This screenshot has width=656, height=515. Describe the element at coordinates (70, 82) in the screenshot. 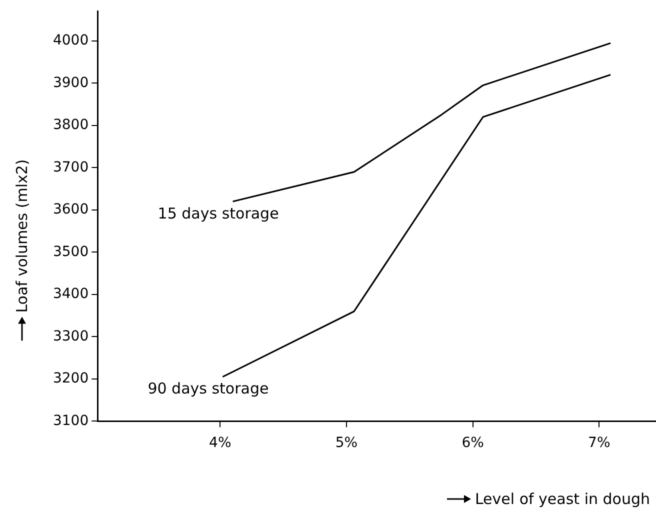

I see `y-tick-label: 3900` at that location.